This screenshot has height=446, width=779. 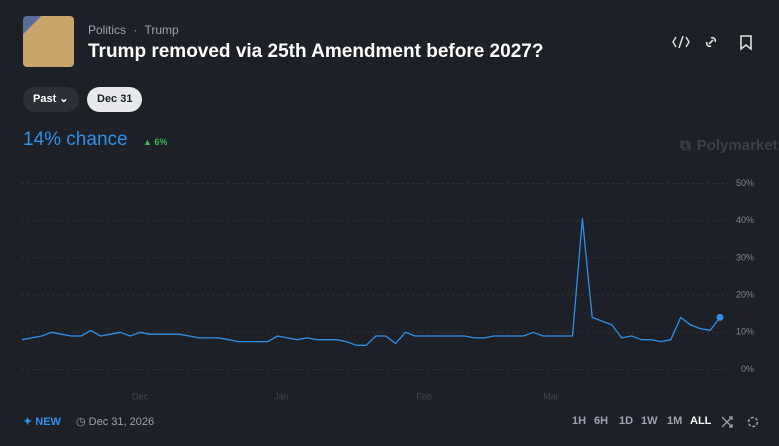 What do you see at coordinates (149, 142) in the screenshot?
I see `up-arrow: ▲` at bounding box center [149, 142].